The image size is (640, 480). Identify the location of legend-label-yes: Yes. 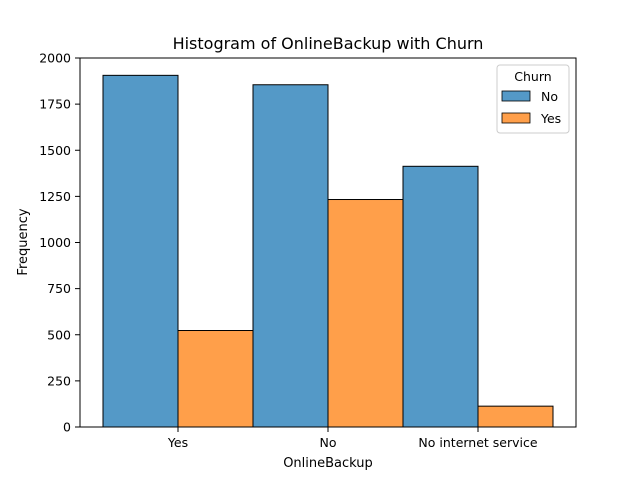
(550, 118).